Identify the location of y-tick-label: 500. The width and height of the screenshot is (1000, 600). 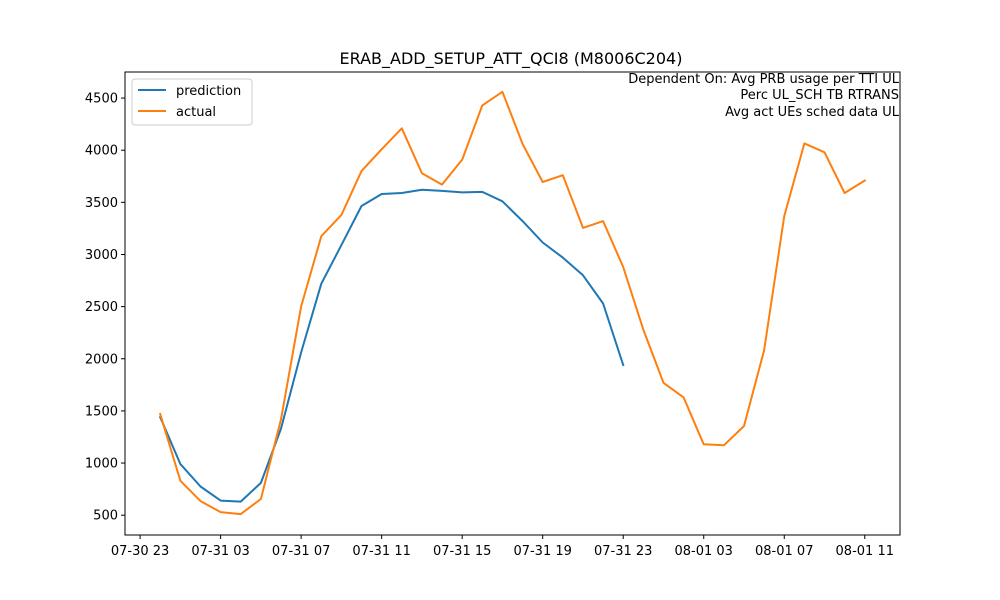
(105, 516).